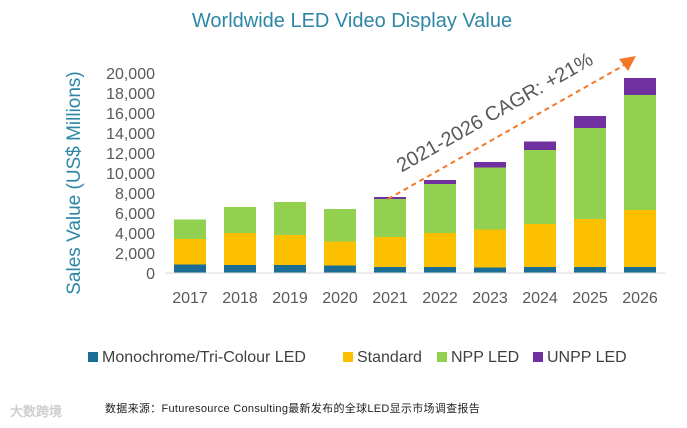  Describe the element at coordinates (340, 225) in the screenshot. I see `bar-npp-led-2020` at that location.